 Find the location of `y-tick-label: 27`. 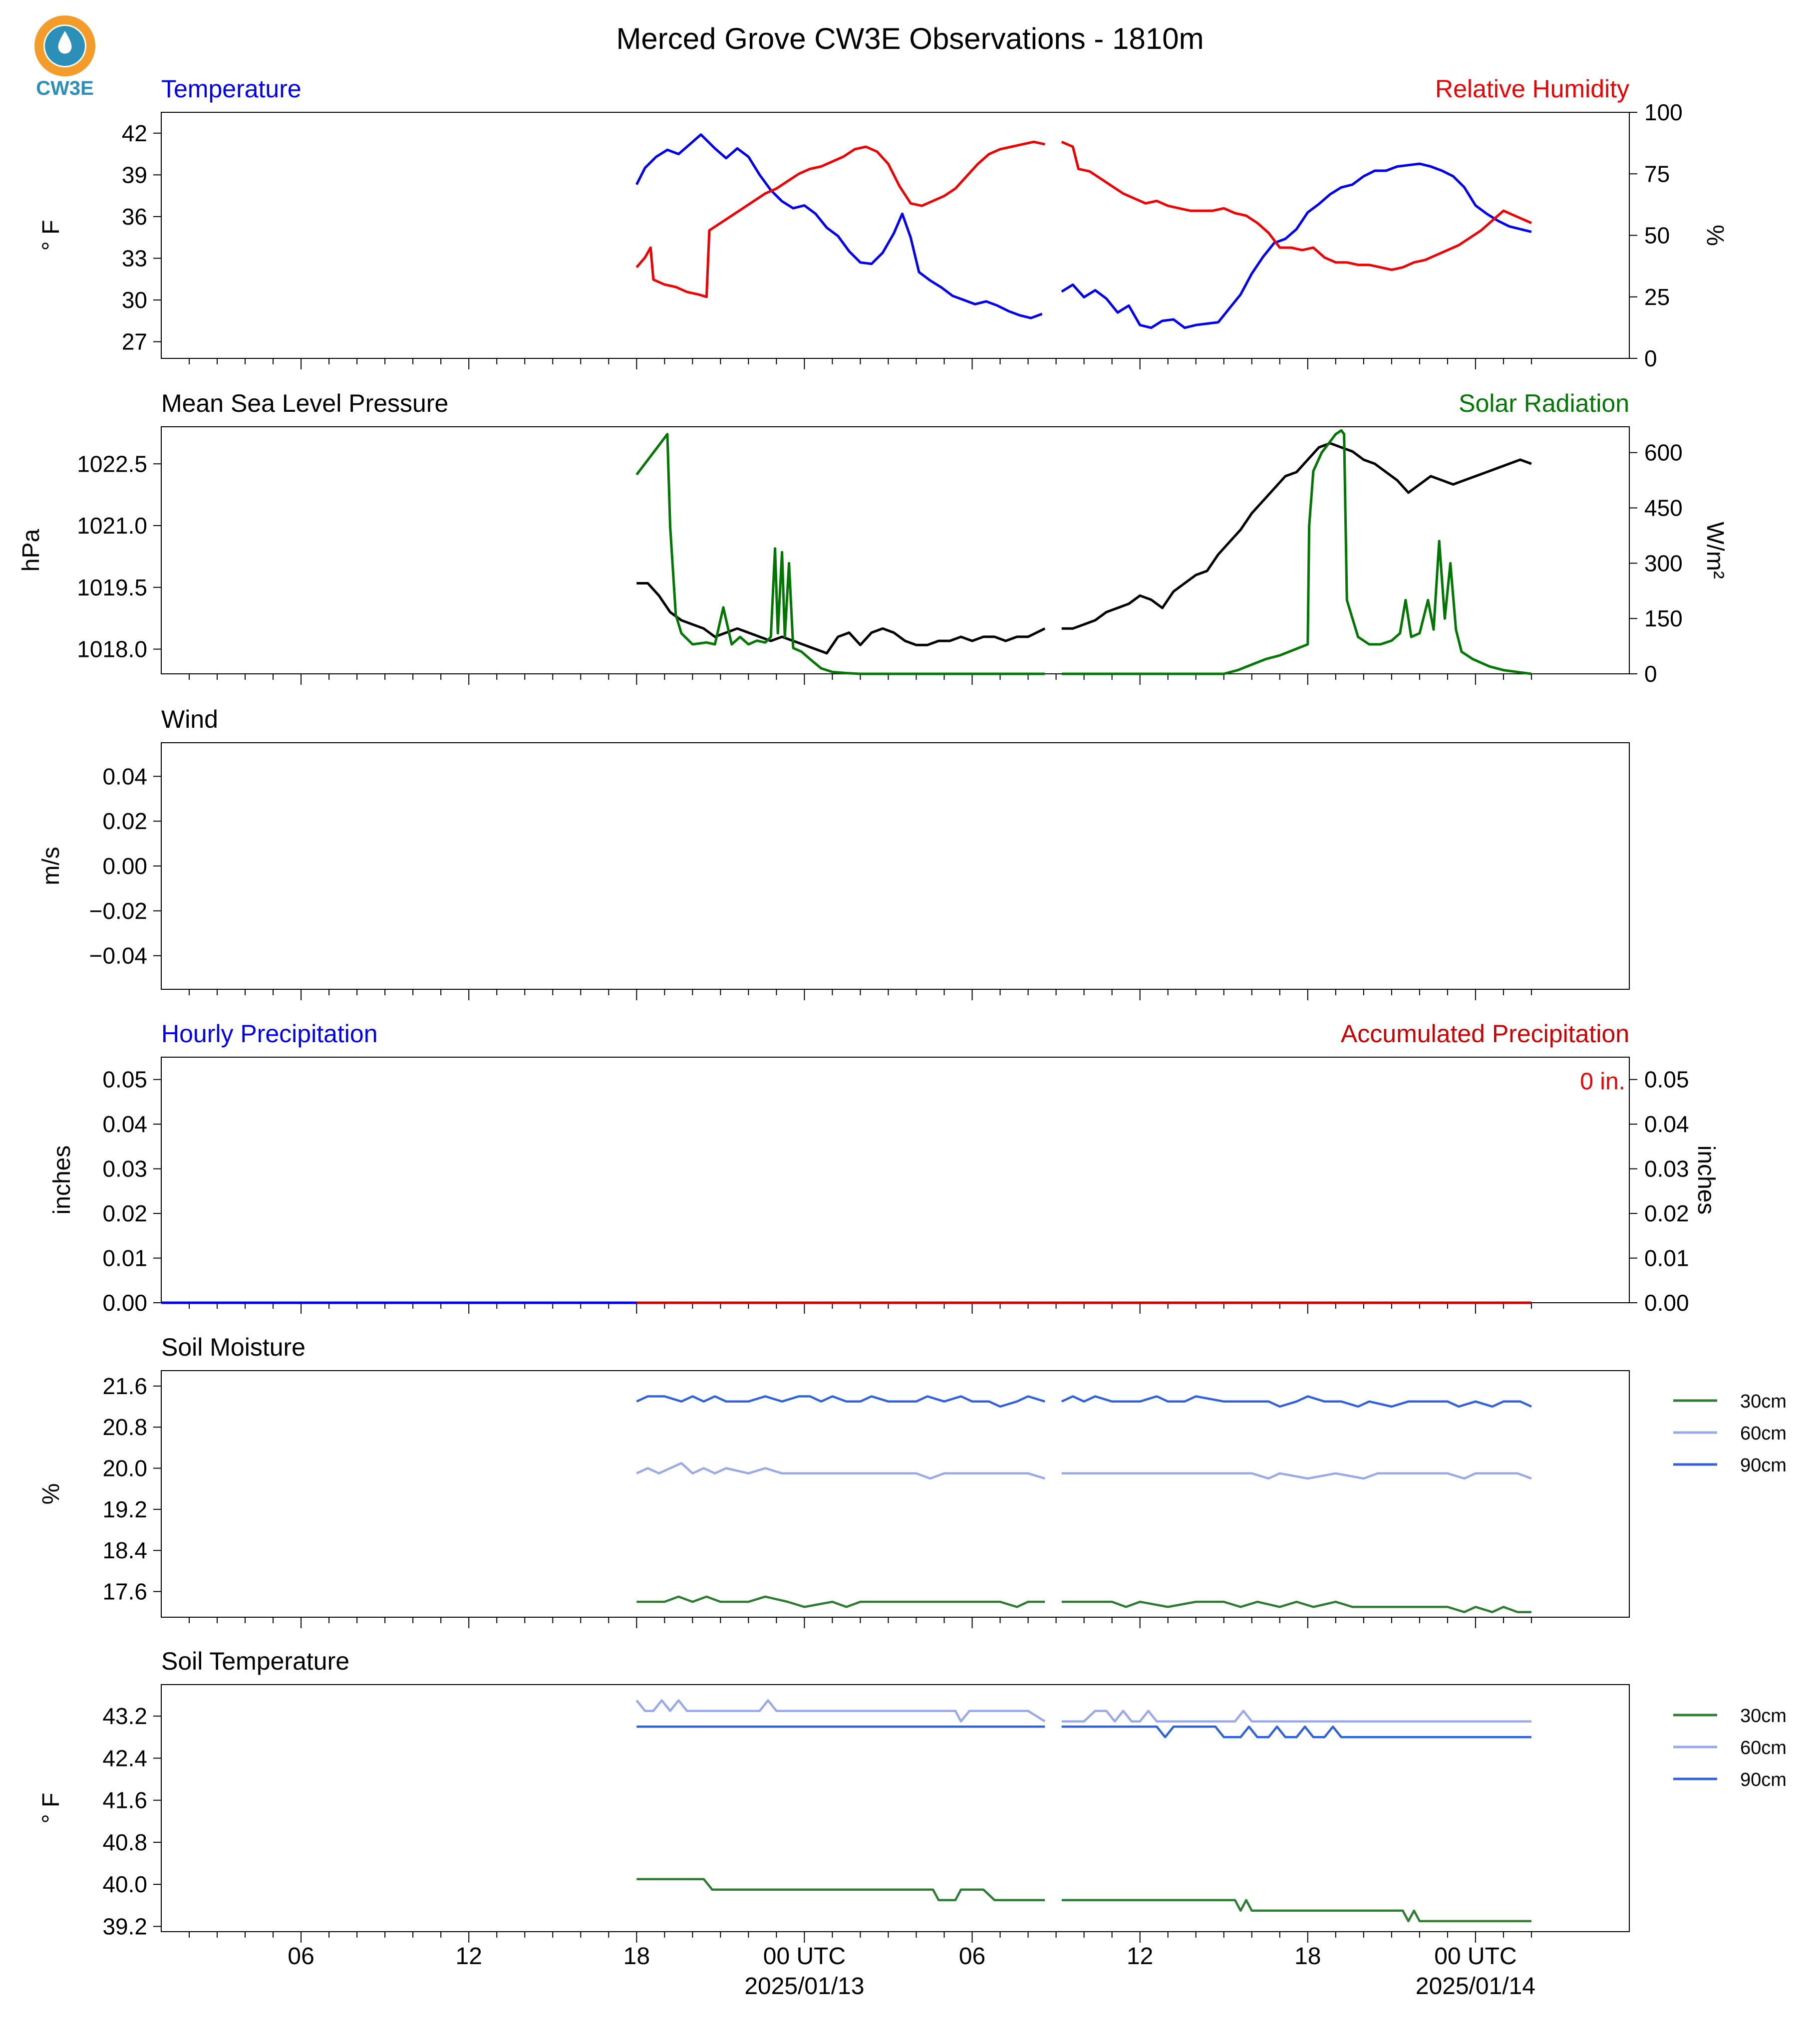

y-tick-label: 27 is located at coordinates (134, 342).